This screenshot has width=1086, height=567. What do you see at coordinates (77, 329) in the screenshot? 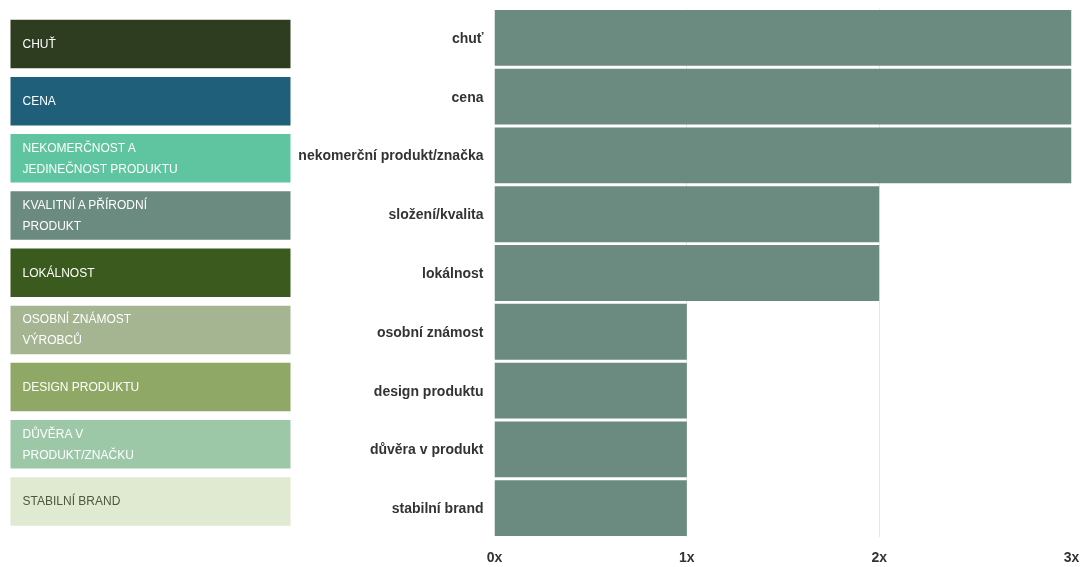
I see `category-label: OSOBNÍ ZNÁMOST VÝROBCŮ` at bounding box center [77, 329].